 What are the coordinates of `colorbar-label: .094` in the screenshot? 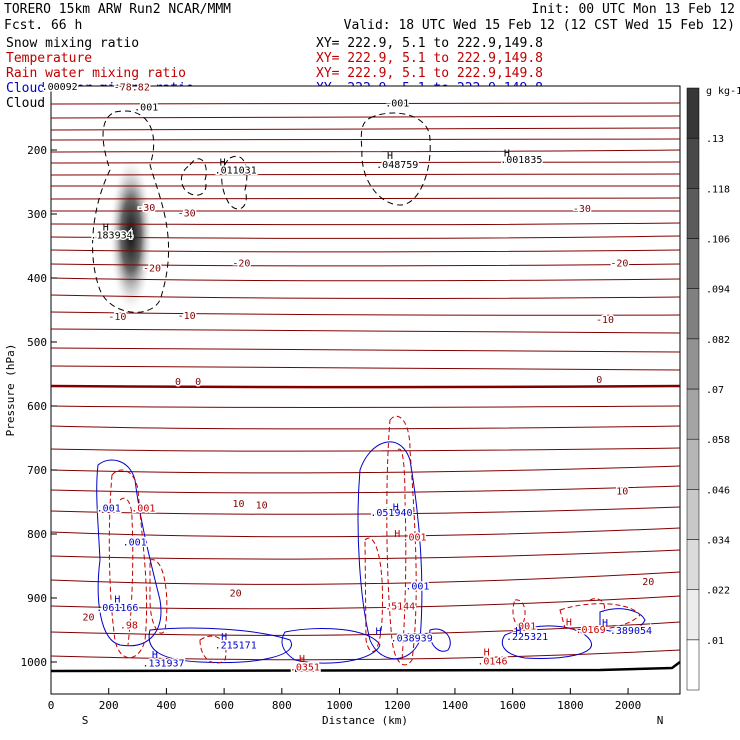 It's located at (718, 290).